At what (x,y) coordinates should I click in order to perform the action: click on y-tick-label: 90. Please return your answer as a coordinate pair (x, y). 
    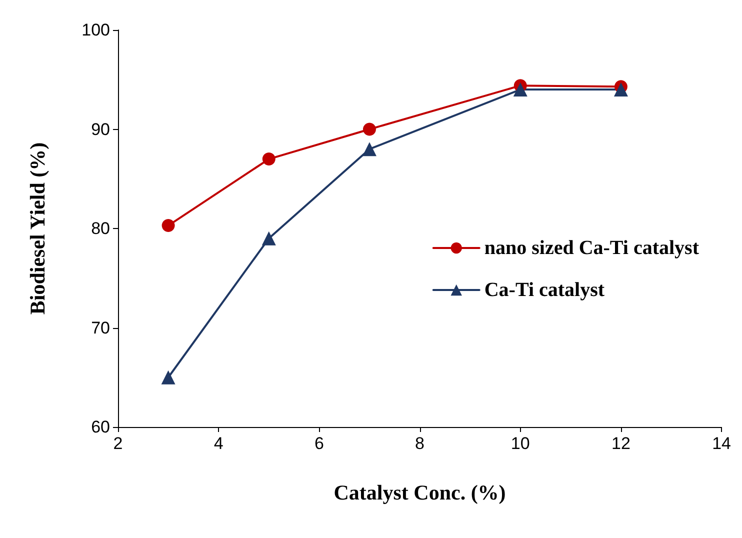
    Looking at the image, I should click on (100, 129).